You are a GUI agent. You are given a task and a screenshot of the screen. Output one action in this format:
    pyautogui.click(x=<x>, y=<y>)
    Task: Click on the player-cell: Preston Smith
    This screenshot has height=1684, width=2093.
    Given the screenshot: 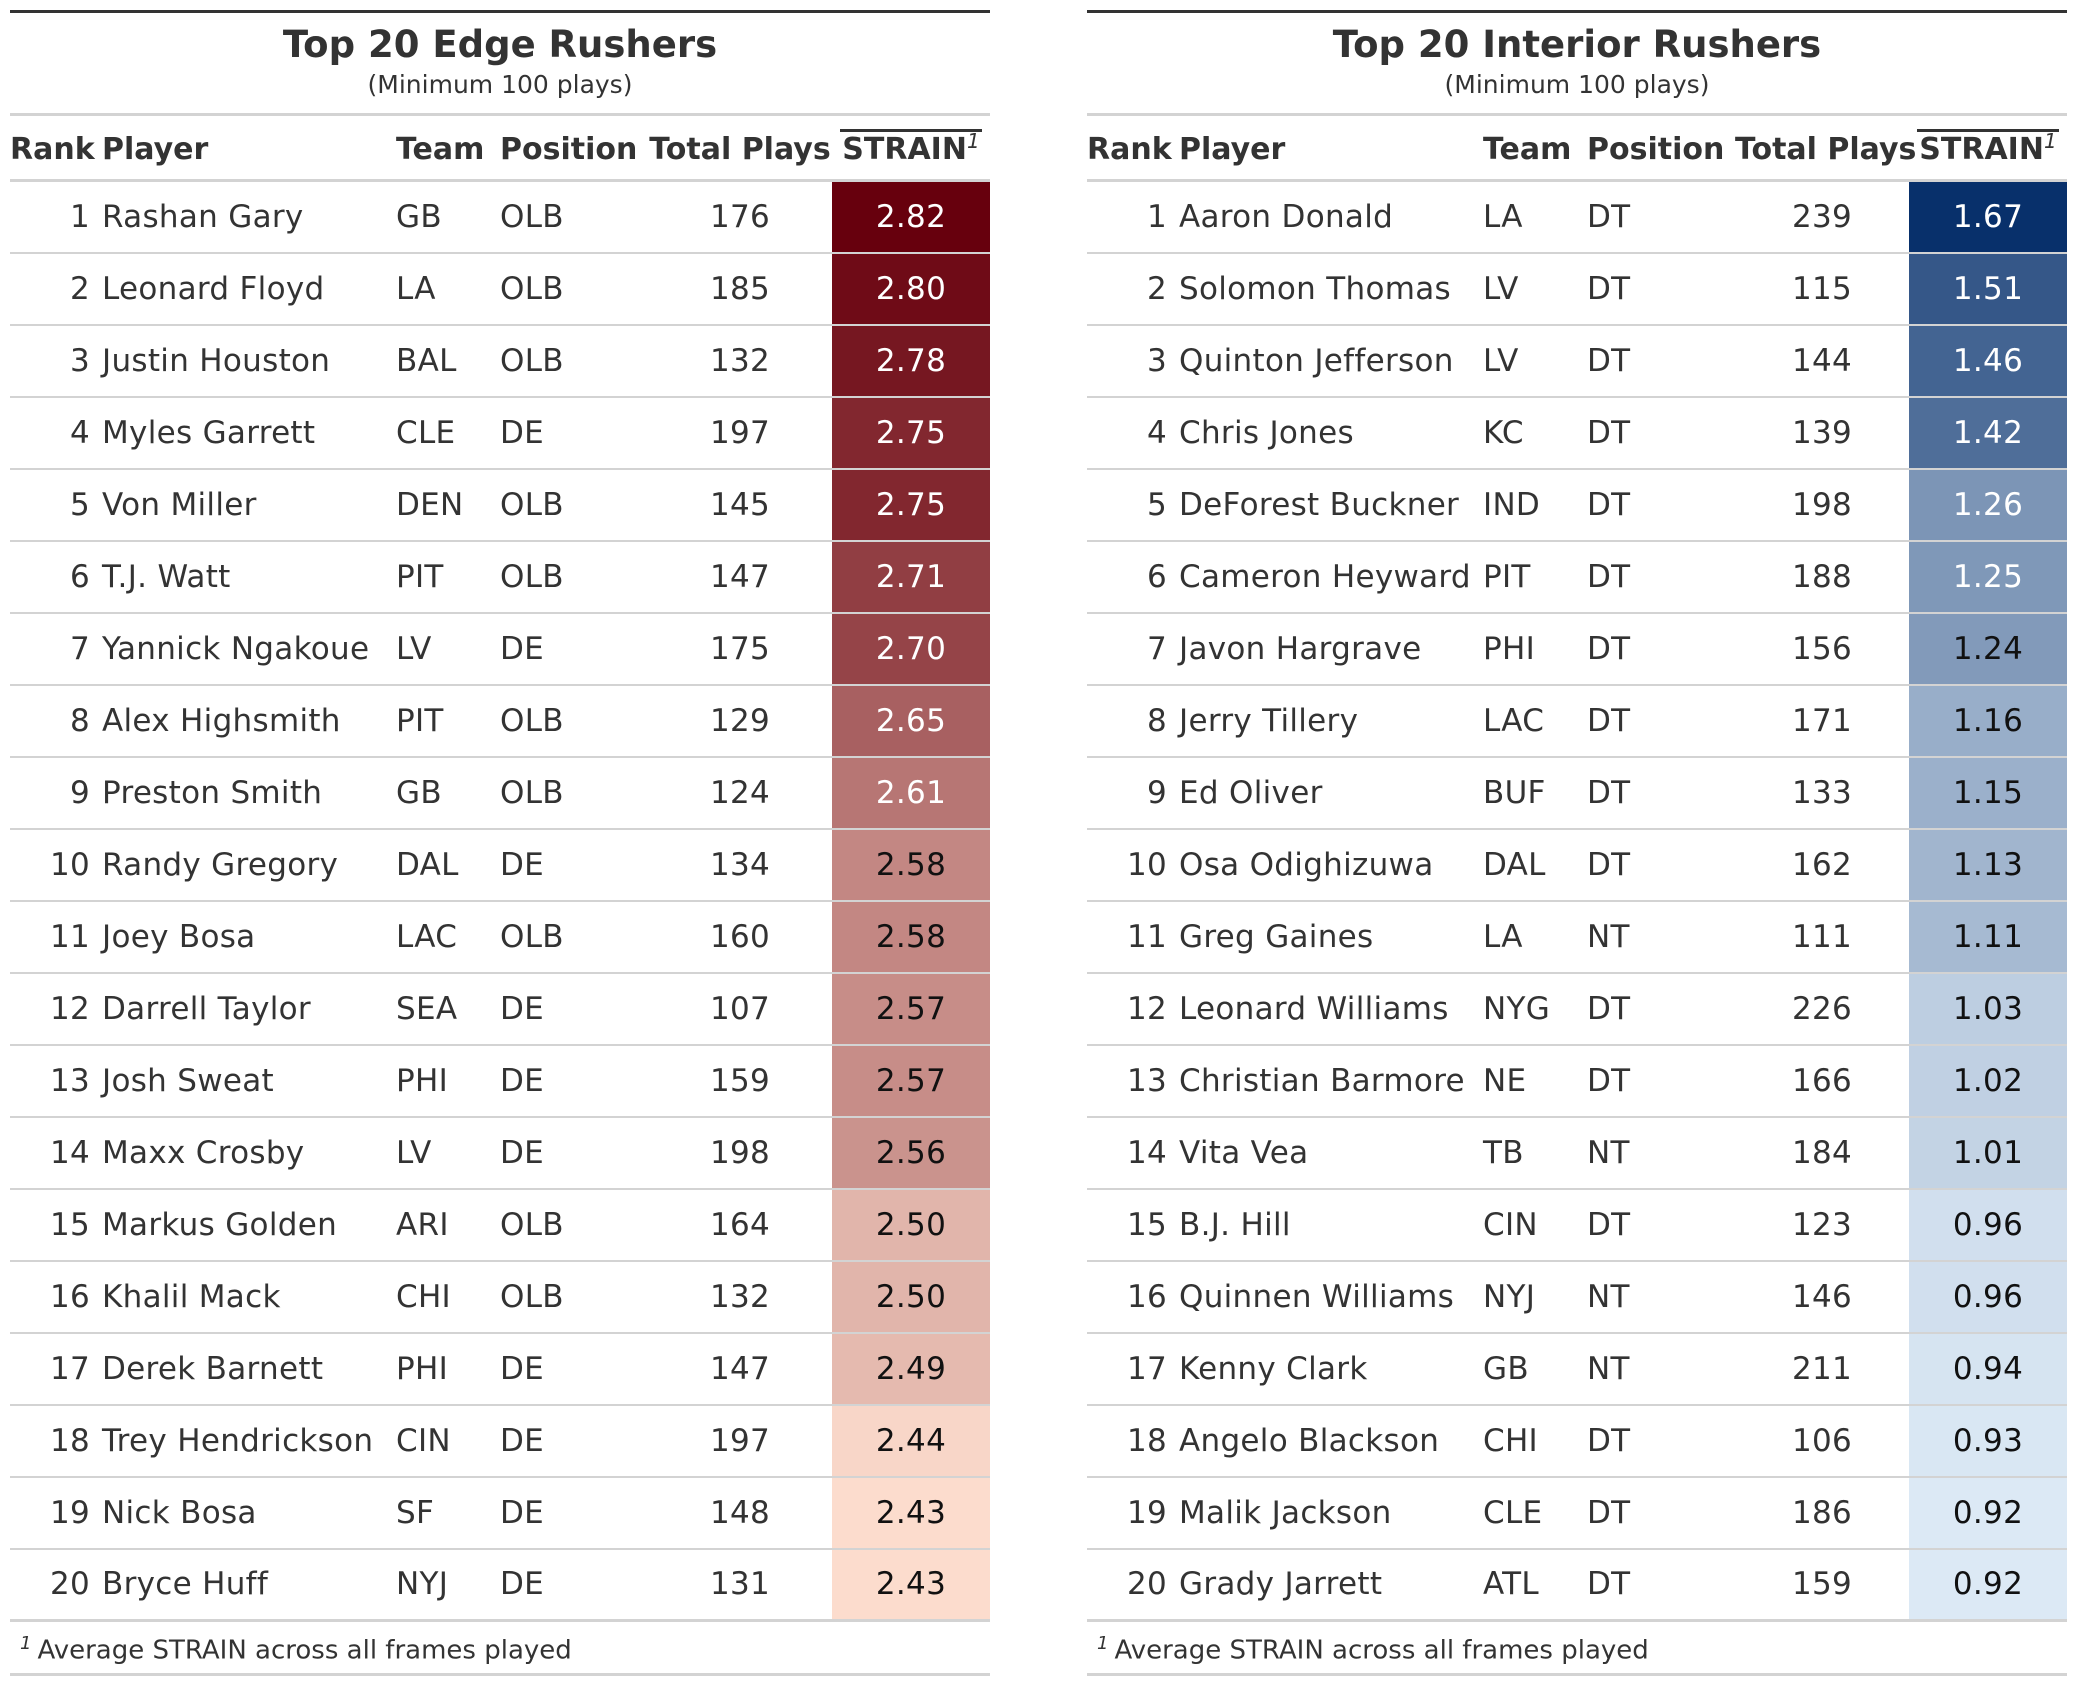 What is the action you would take?
    pyautogui.click(x=212, y=792)
    